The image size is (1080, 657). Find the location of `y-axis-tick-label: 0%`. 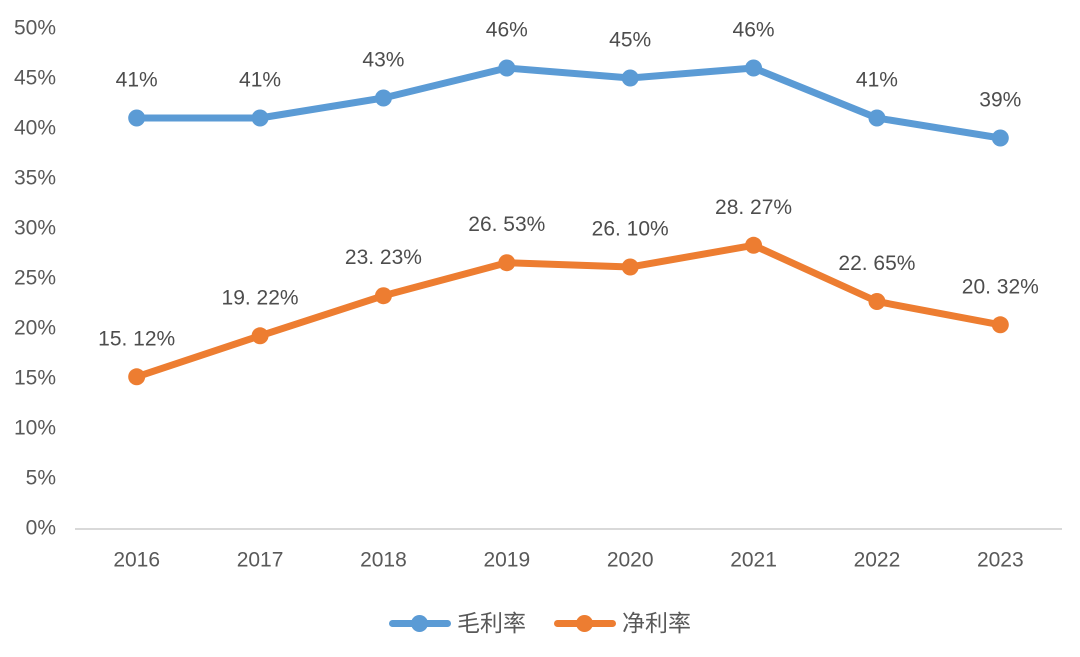

y-axis-tick-label: 0% is located at coordinates (41, 528).